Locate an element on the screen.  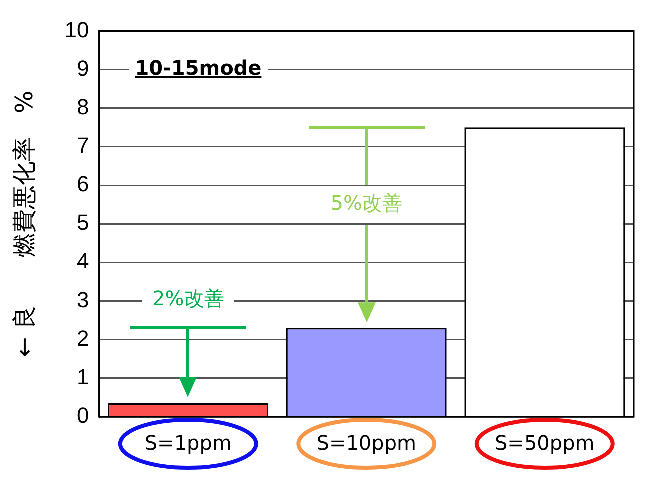
y-tick-label: 3 is located at coordinates (83, 299).